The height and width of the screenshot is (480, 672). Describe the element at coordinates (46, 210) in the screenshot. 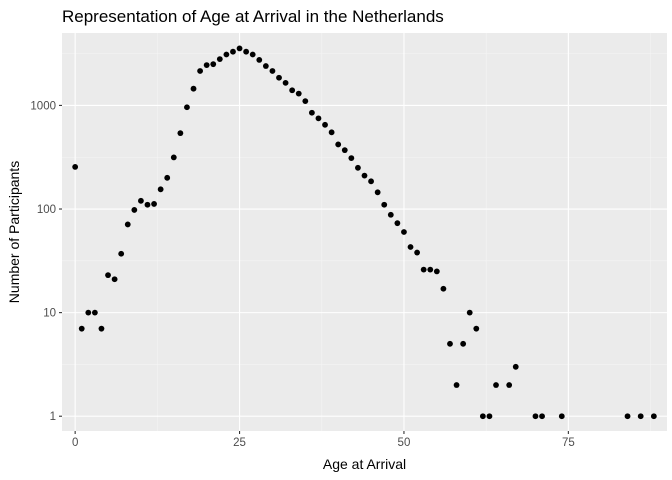

I see `y-tick-label: 100` at that location.